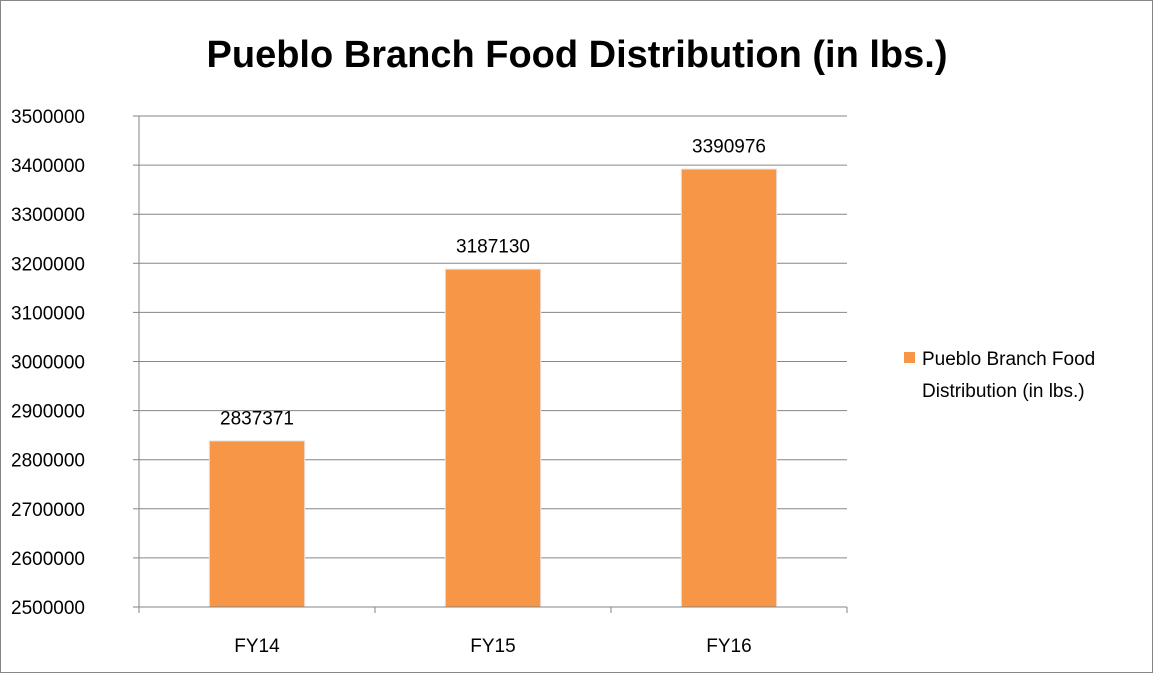 The height and width of the screenshot is (673, 1153). I want to click on legend: Pueblo Branch Food Distribution (in lbs.), so click(999, 375).